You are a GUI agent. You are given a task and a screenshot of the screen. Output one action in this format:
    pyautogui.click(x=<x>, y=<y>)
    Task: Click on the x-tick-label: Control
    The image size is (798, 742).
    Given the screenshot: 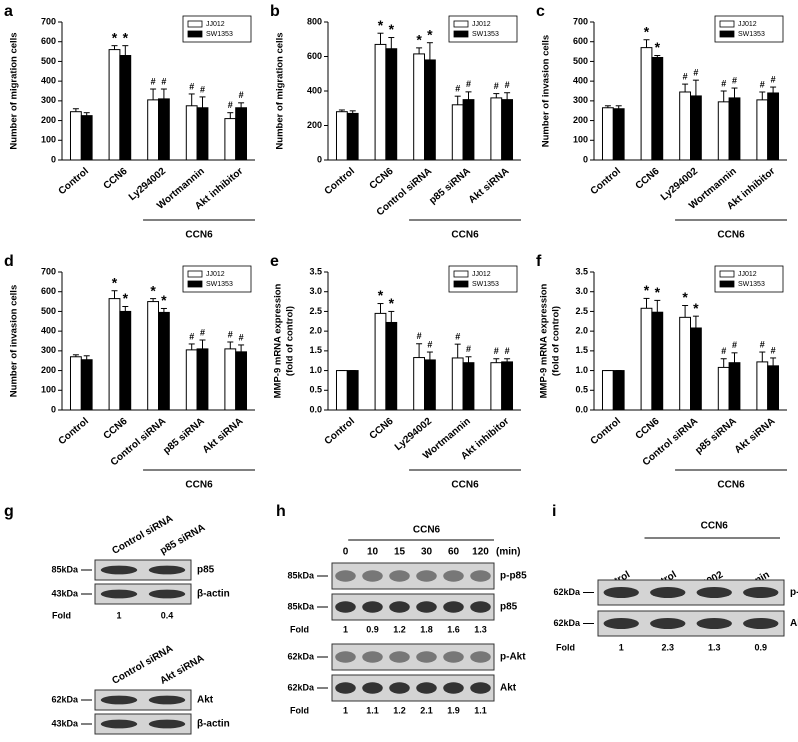 What is the action you would take?
    pyautogui.click(x=340, y=181)
    